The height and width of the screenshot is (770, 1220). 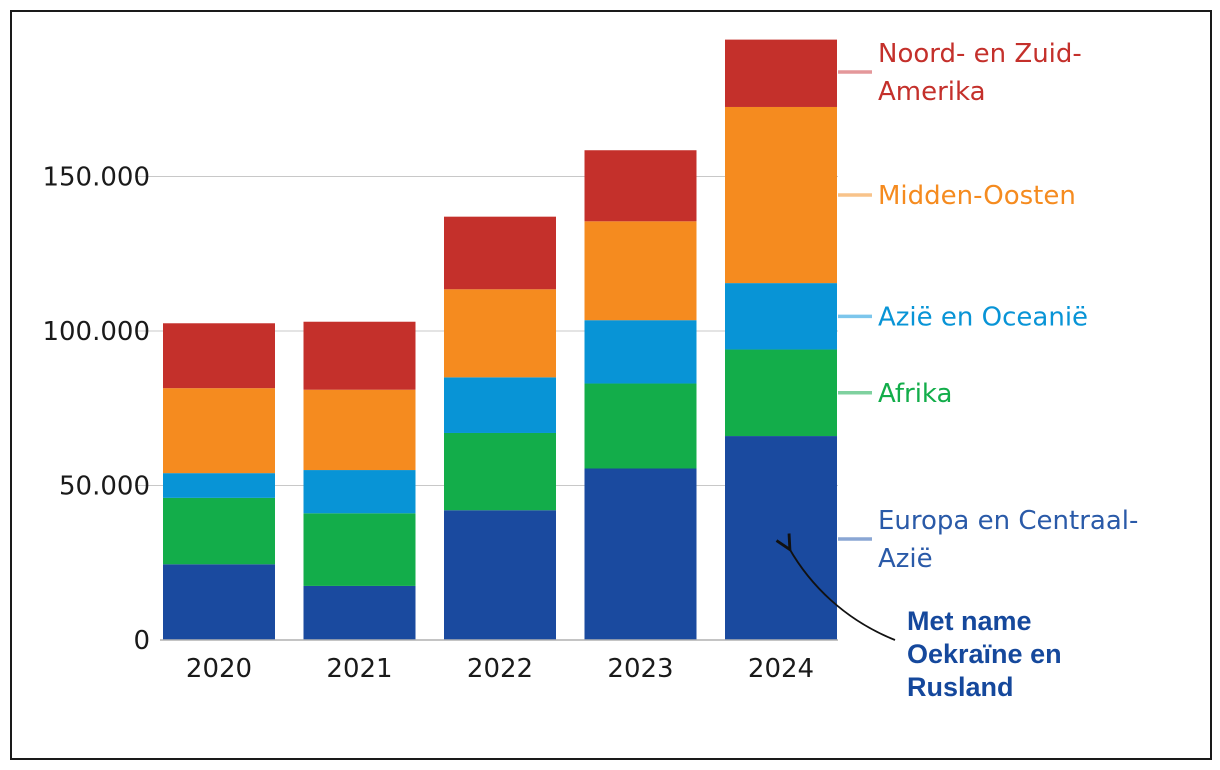 What do you see at coordinates (500, 575) in the screenshot?
I see `bar-2022-europa-en-centraal-azie` at bounding box center [500, 575].